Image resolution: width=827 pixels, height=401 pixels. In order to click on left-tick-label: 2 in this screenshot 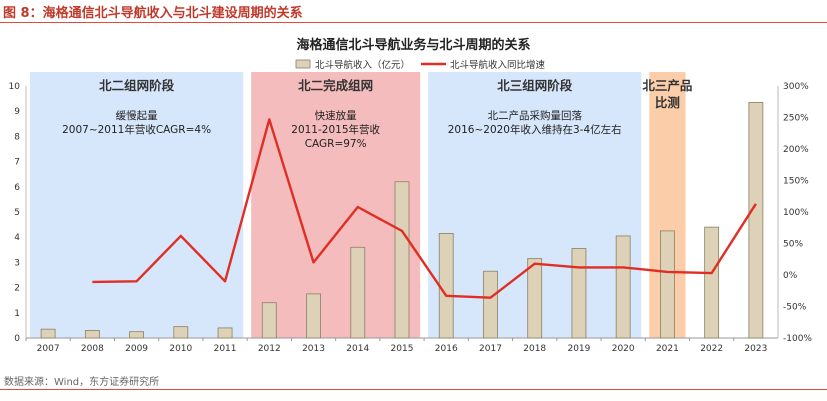, I will do `click(17, 289)`.